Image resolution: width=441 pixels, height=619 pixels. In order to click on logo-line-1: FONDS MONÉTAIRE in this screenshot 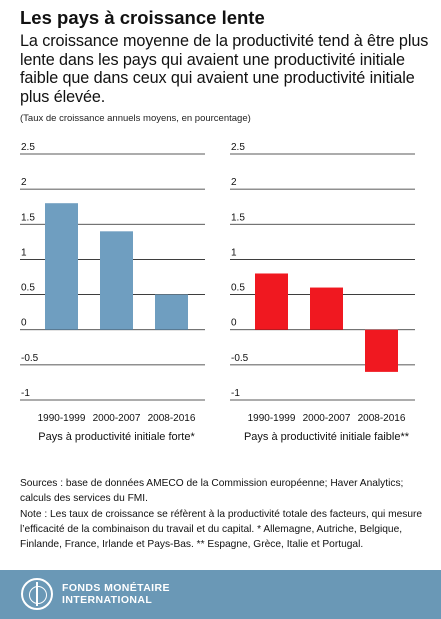, I will do `click(116, 588)`.